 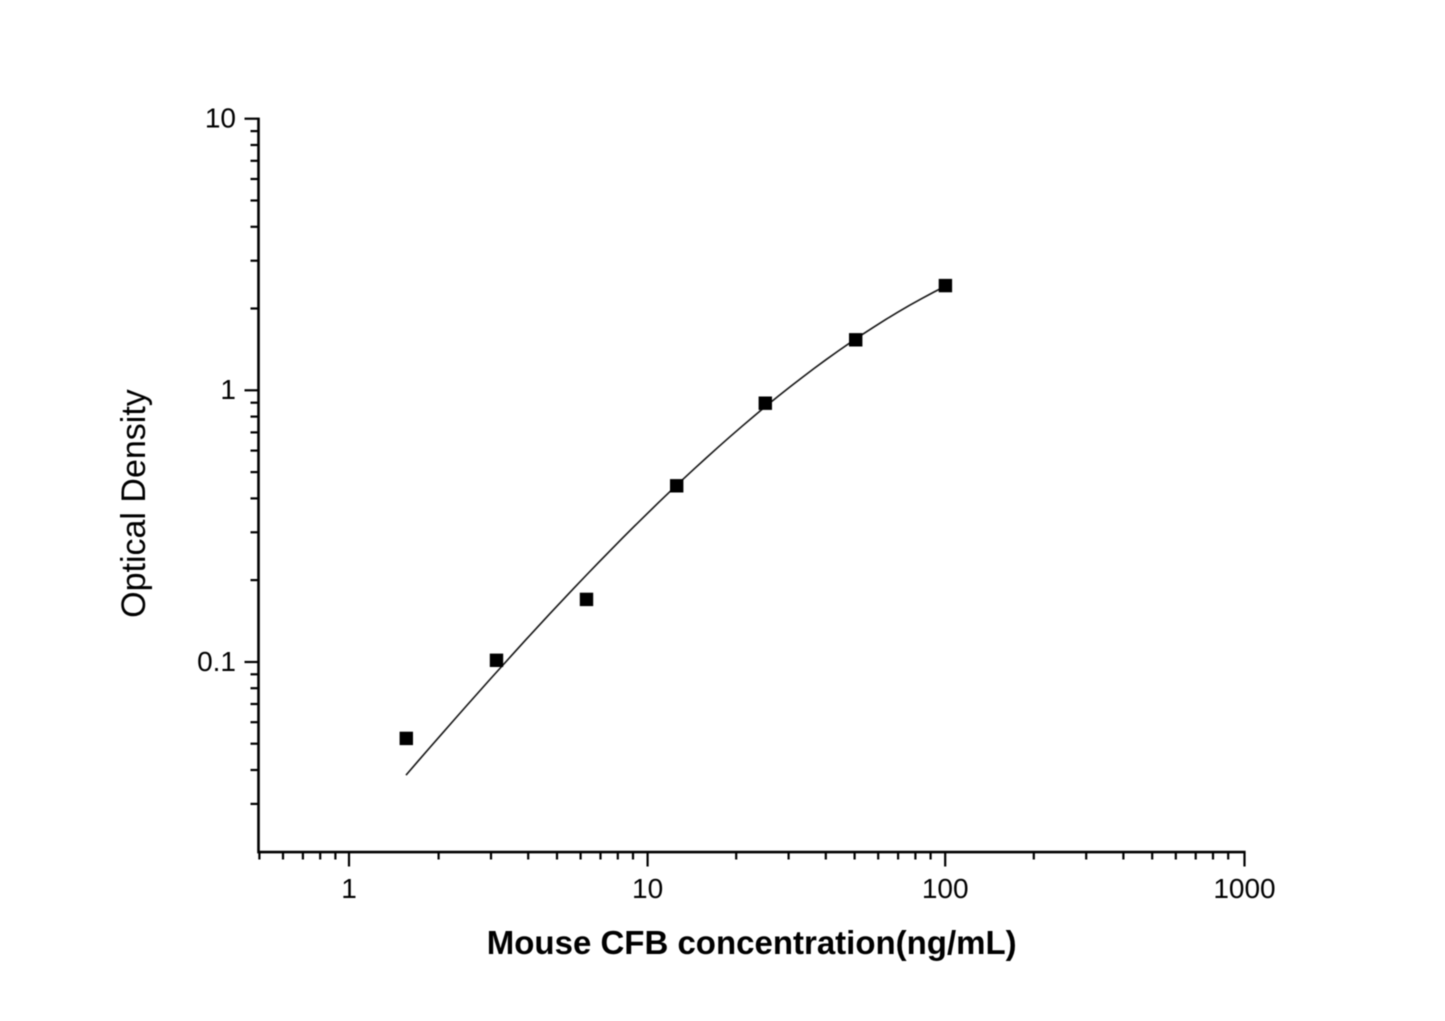 What do you see at coordinates (134, 503) in the screenshot?
I see `svg-text: Optical Density` at bounding box center [134, 503].